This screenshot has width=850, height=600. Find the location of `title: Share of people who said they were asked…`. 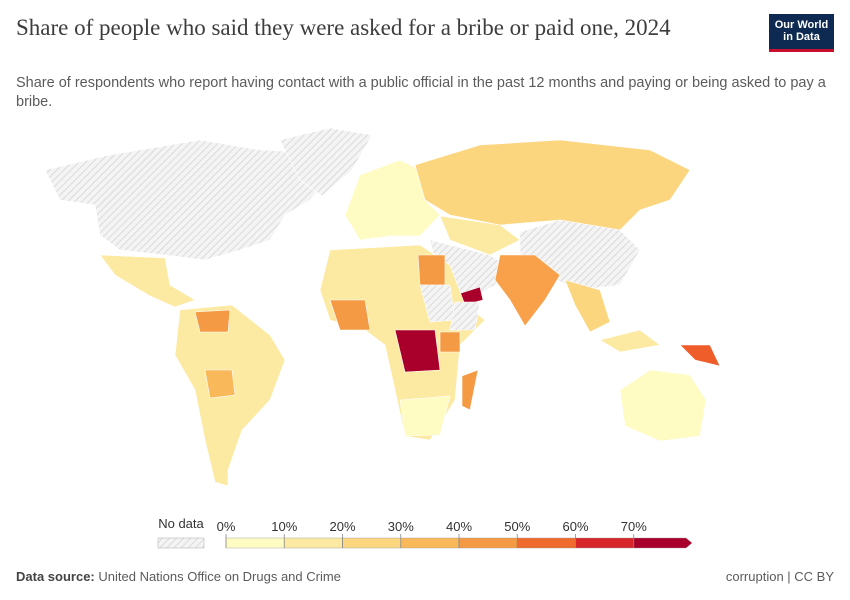

title: Share of people who said they were asked… is located at coordinates (343, 27).